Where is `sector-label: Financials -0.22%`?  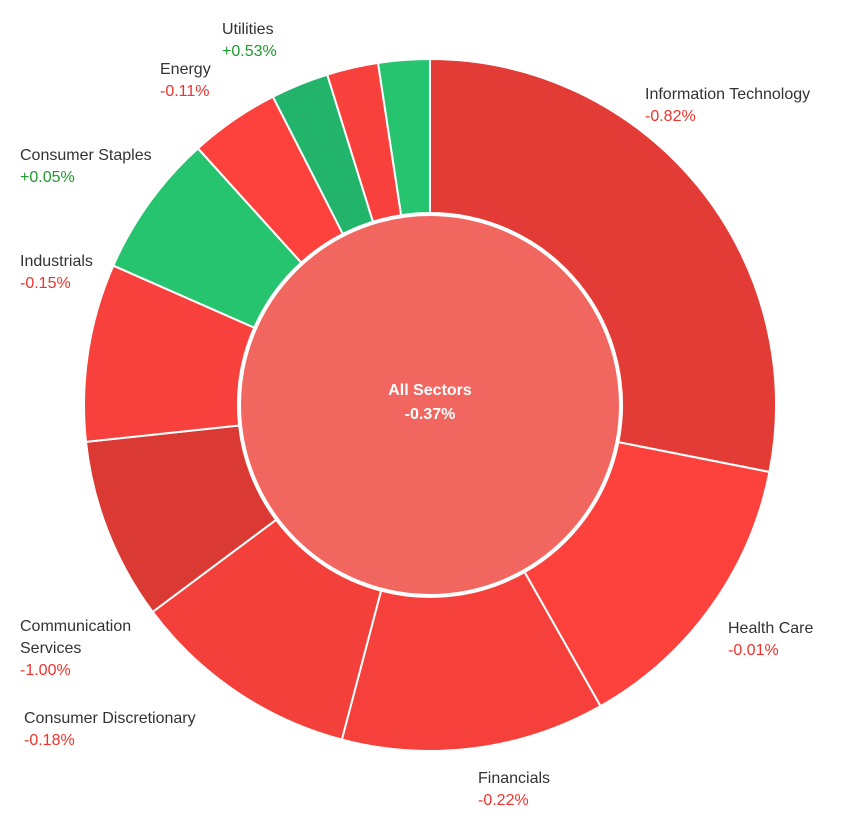 sector-label: Financials -0.22% is located at coordinates (538, 790).